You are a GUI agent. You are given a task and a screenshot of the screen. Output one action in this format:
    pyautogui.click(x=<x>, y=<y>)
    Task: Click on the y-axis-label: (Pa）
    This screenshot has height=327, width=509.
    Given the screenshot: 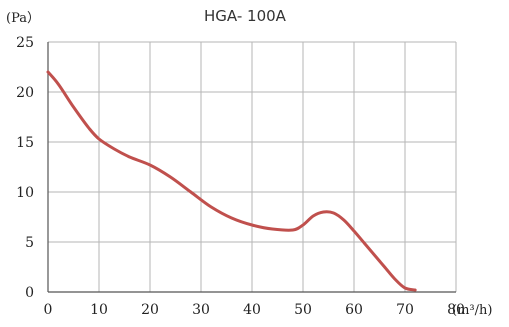 What is the action you would take?
    pyautogui.click(x=23, y=18)
    